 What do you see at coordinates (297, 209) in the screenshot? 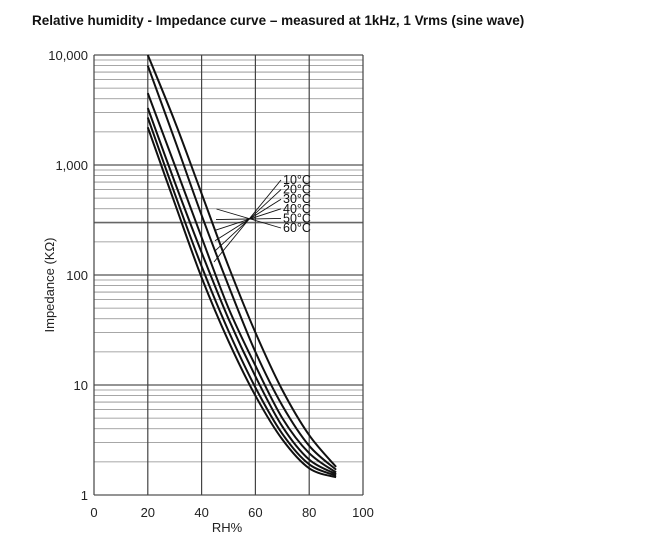
I see `legend-label-4: 40°C` at bounding box center [297, 209].